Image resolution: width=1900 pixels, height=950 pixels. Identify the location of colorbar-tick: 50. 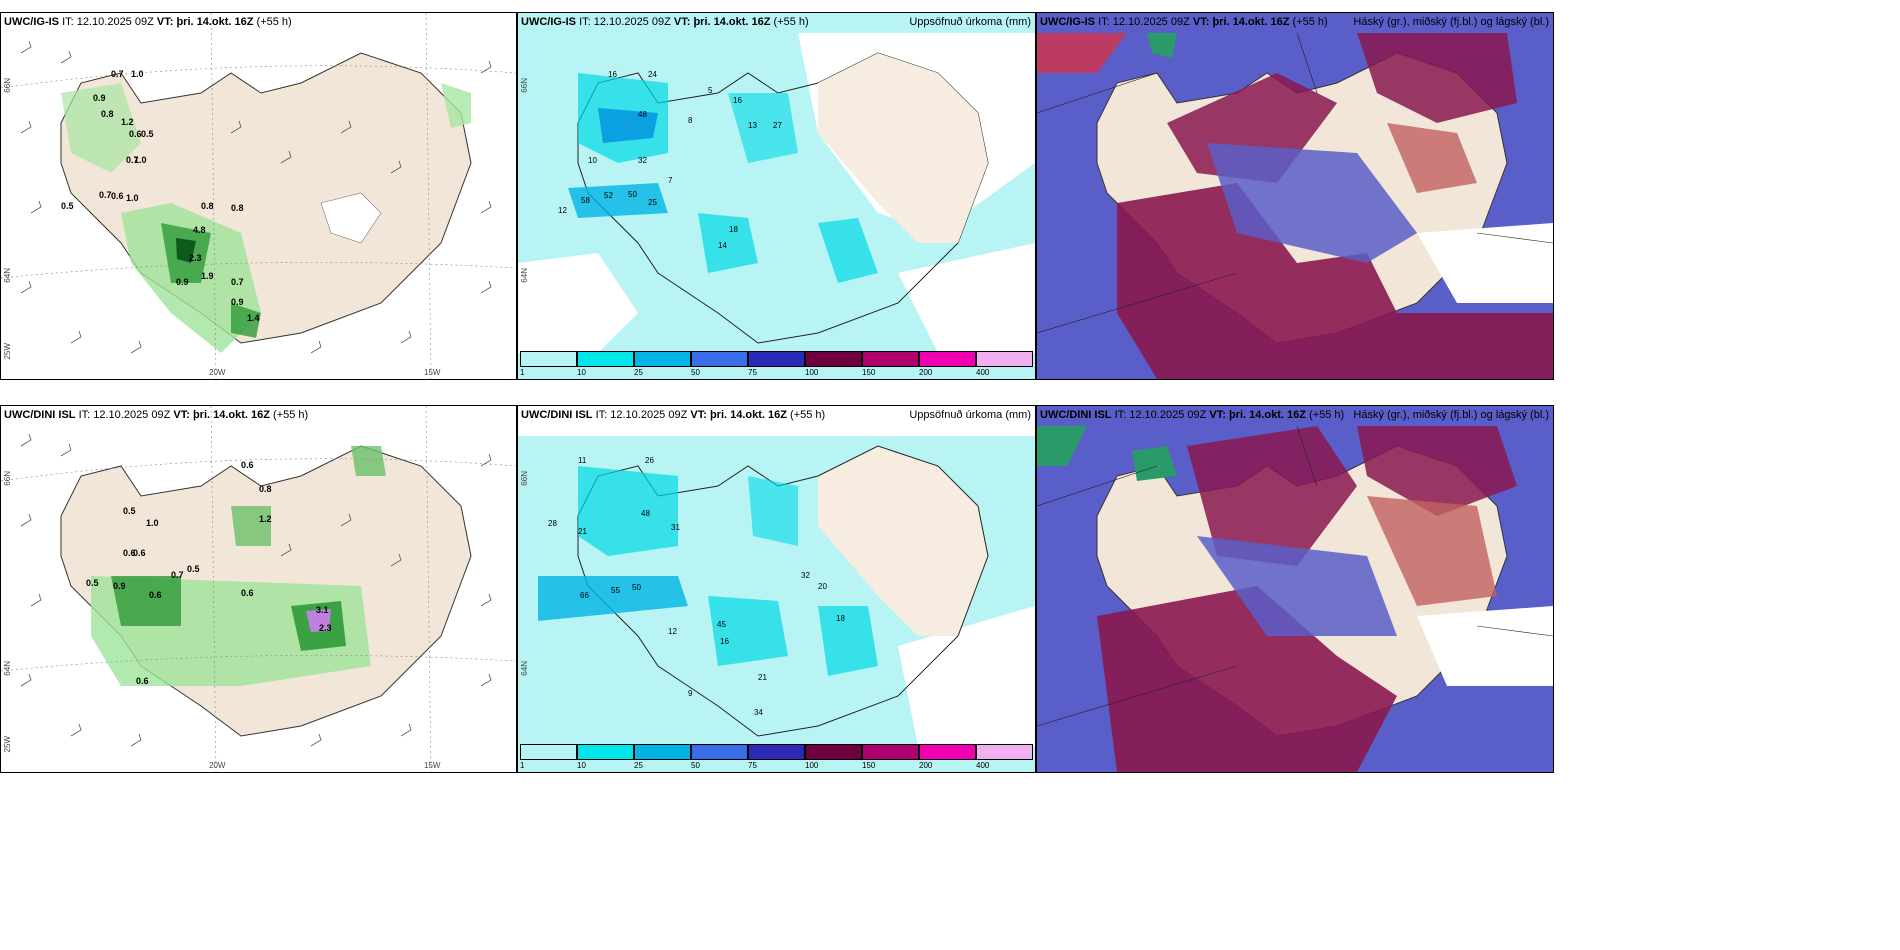
(695, 372).